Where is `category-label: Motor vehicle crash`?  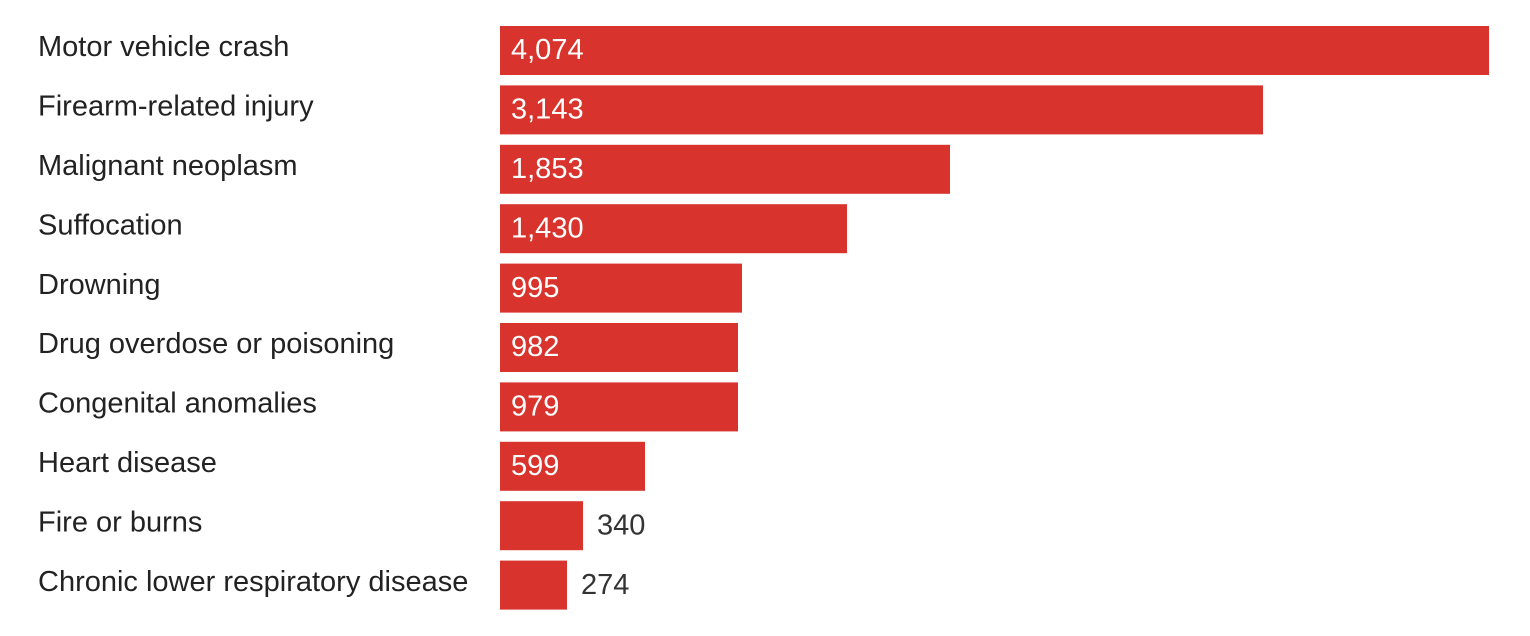 category-label: Motor vehicle crash is located at coordinates (163, 47).